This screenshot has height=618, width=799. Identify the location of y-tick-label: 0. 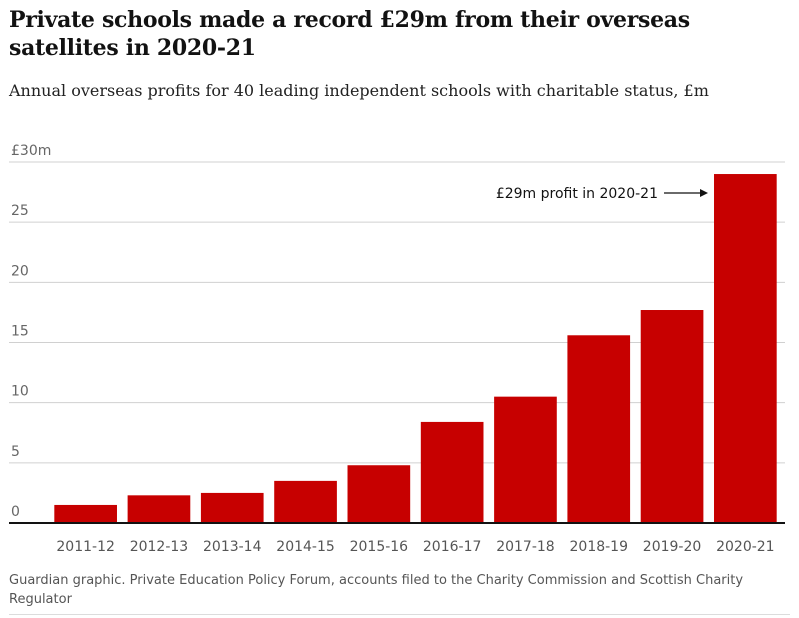
(15, 512).